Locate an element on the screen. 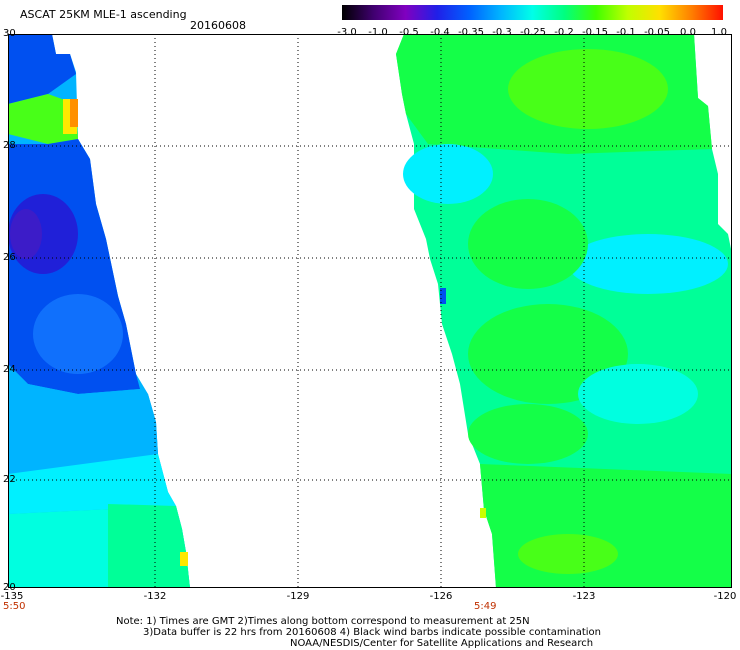  colorbar-tick: -0.25 is located at coordinates (533, 32).